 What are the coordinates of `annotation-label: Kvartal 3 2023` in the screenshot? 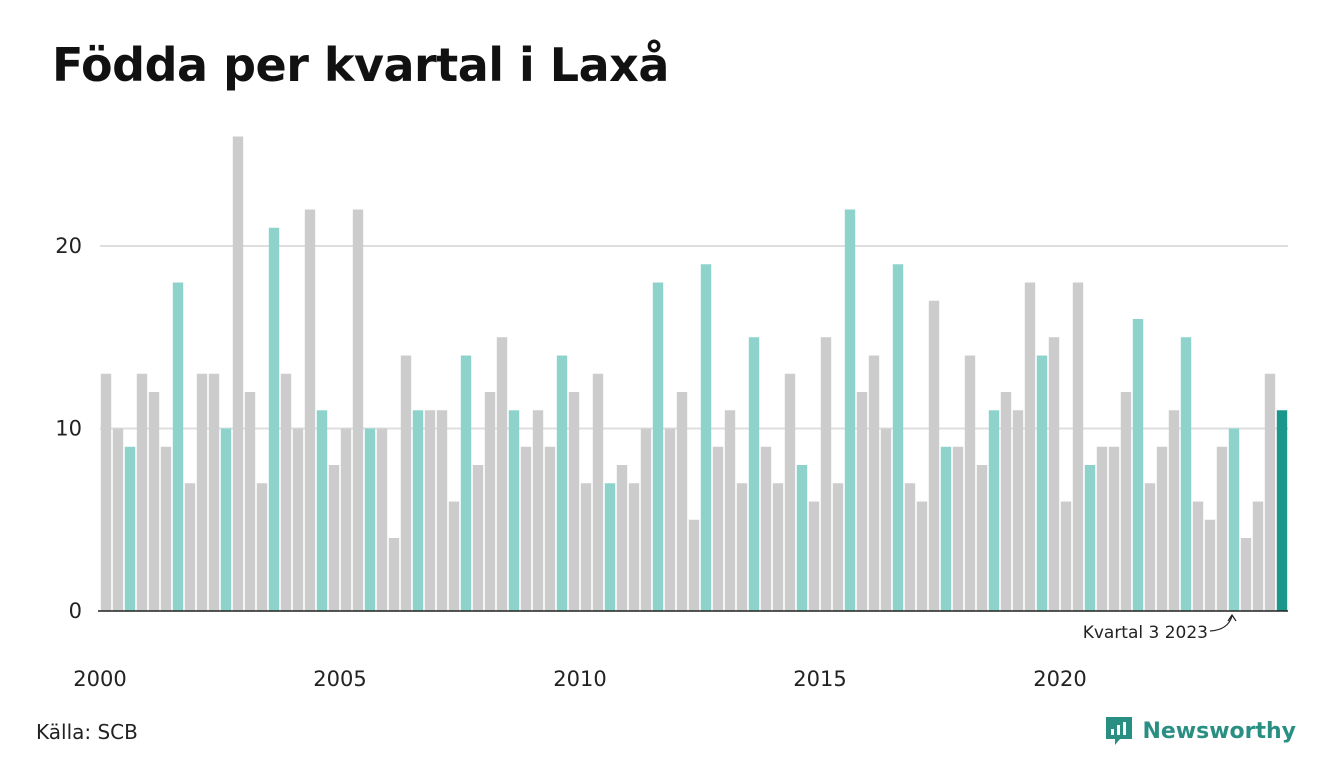 It's located at (1145, 633).